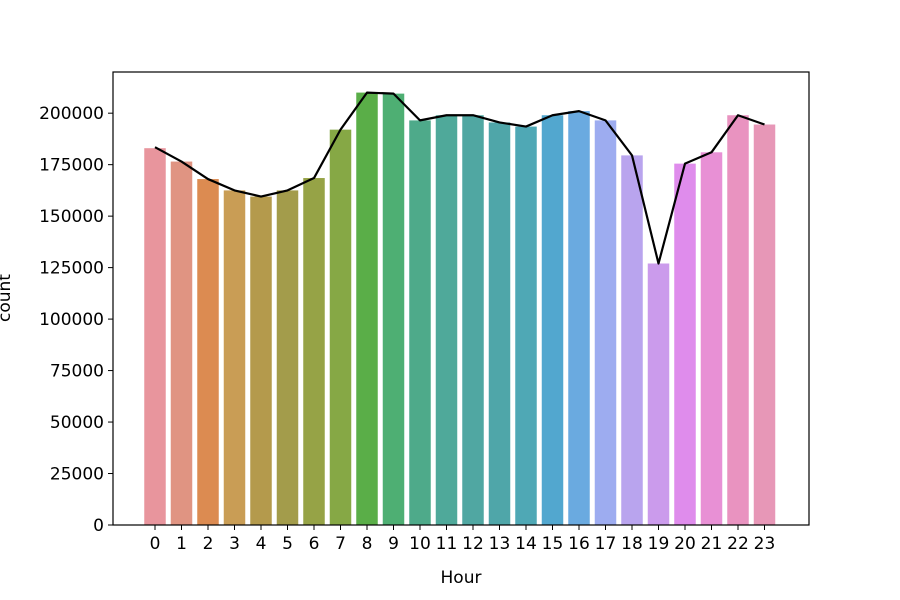  Describe the element at coordinates (685, 544) in the screenshot. I see `x-tick-label: 20` at that location.